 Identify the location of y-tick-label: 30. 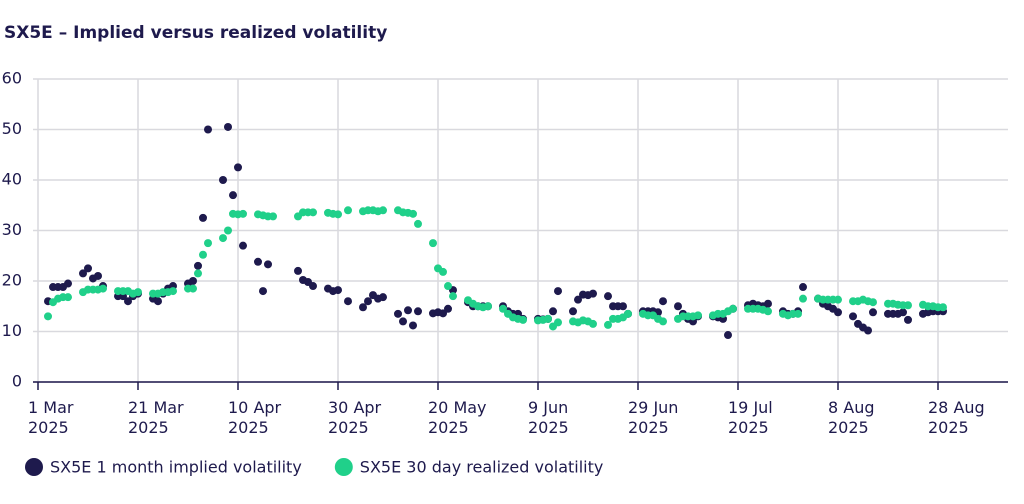
(12, 229).